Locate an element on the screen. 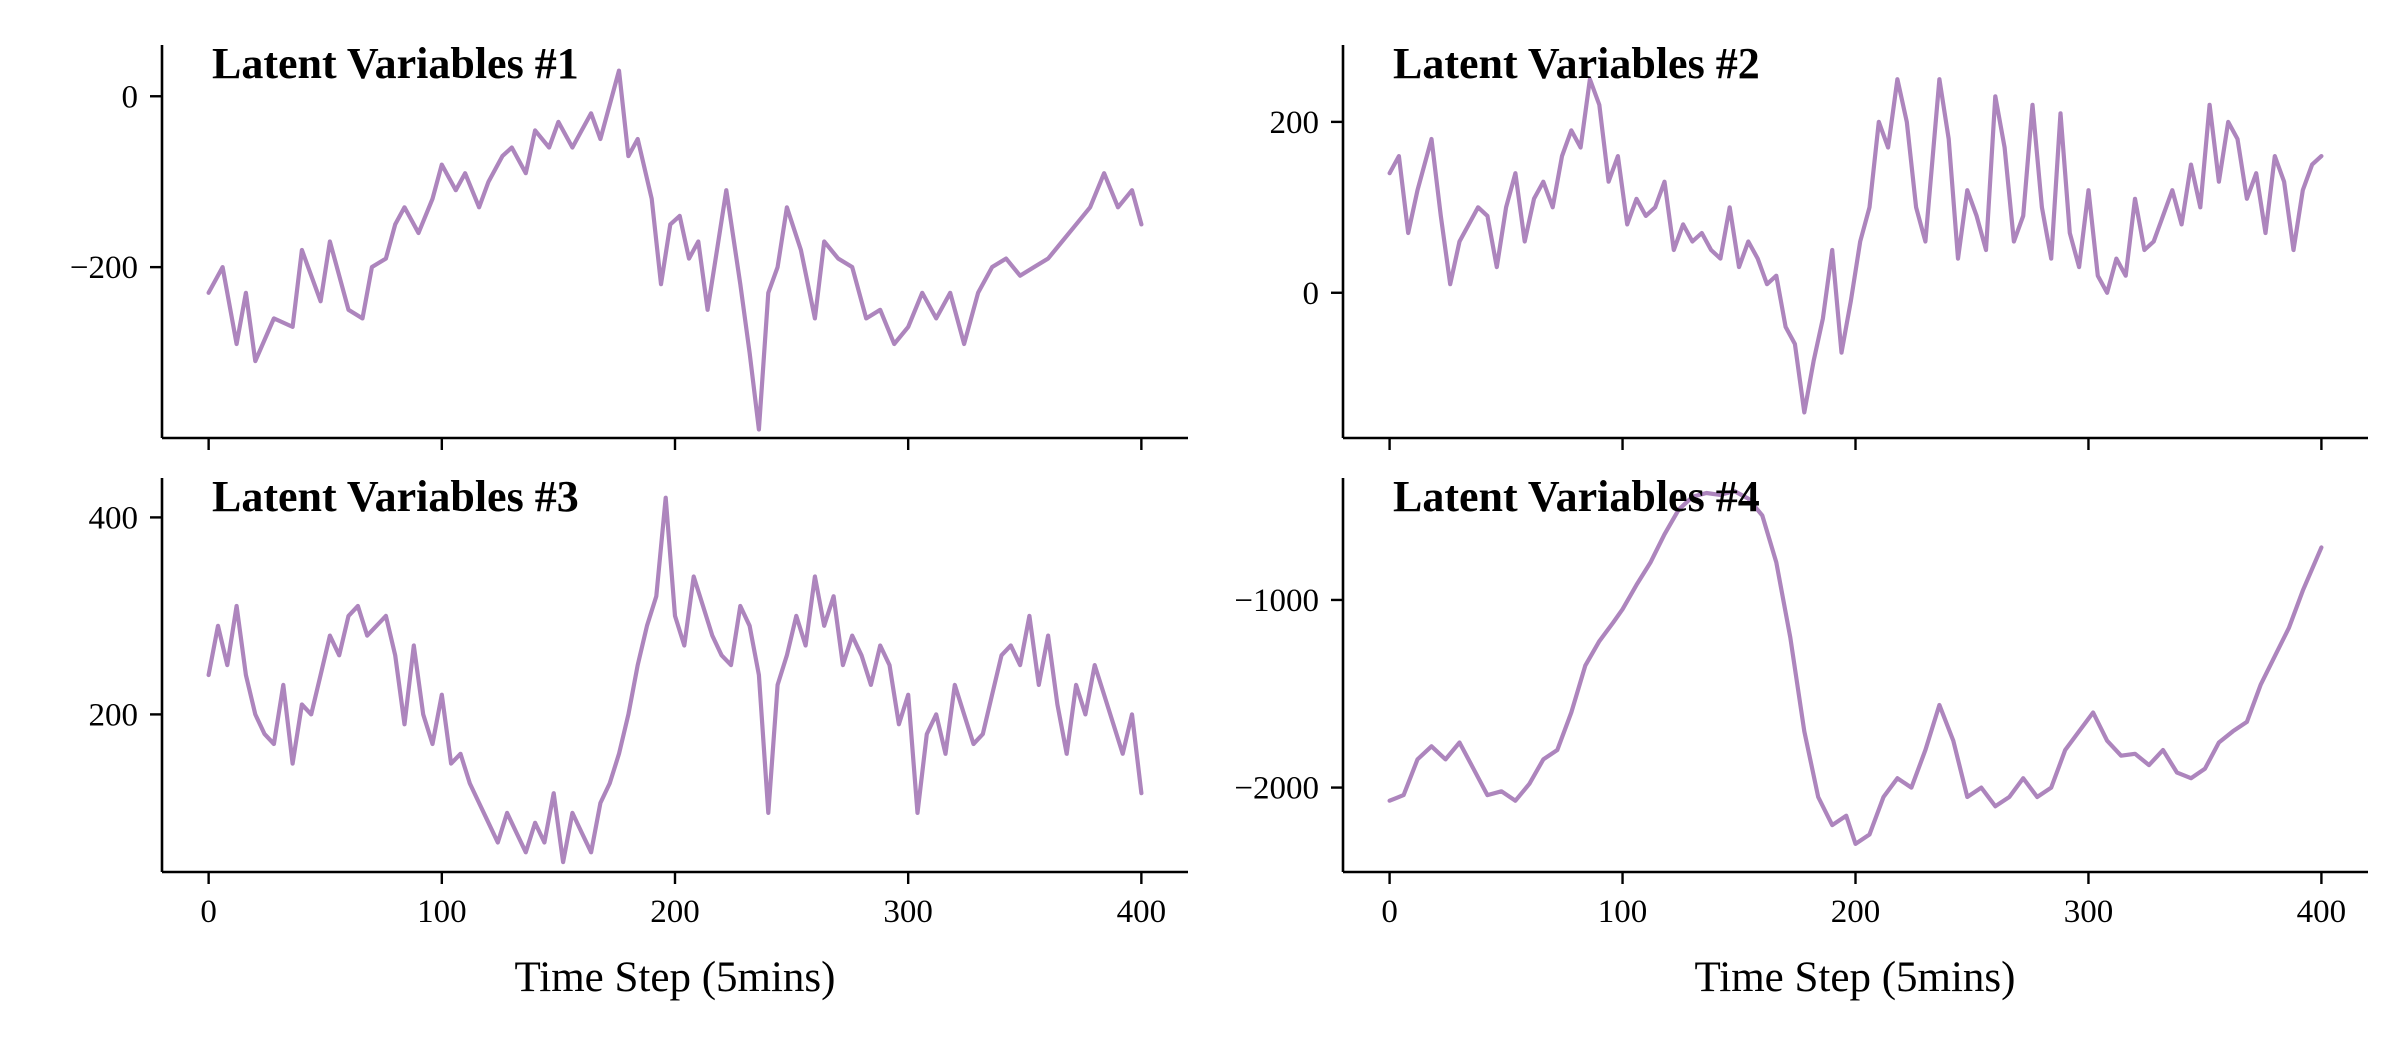 The height and width of the screenshot is (1050, 2400). panel-title: Latent Variables #4 is located at coordinates (1576, 496).